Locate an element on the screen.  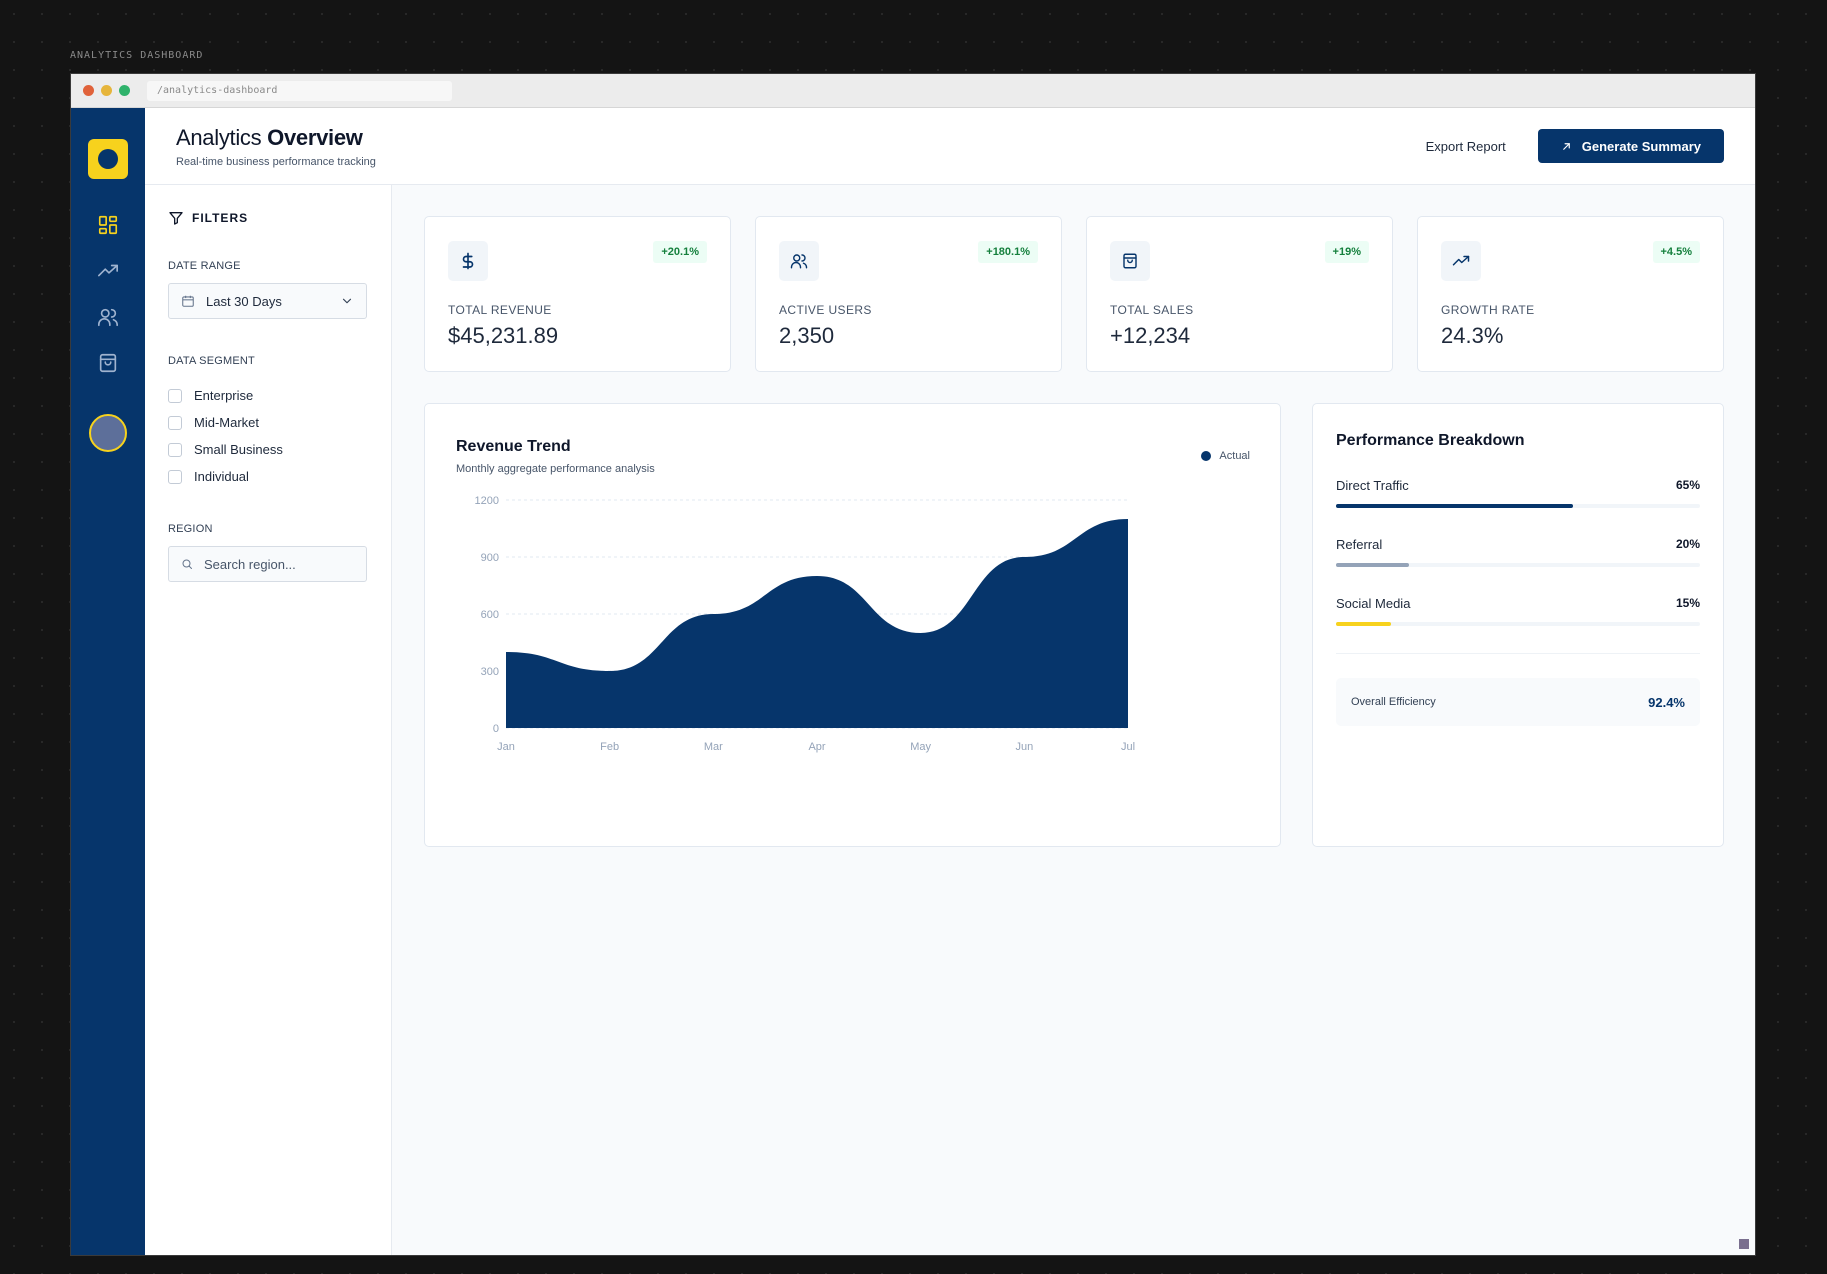
kpi-change-badge: +19% is located at coordinates (1346, 252).